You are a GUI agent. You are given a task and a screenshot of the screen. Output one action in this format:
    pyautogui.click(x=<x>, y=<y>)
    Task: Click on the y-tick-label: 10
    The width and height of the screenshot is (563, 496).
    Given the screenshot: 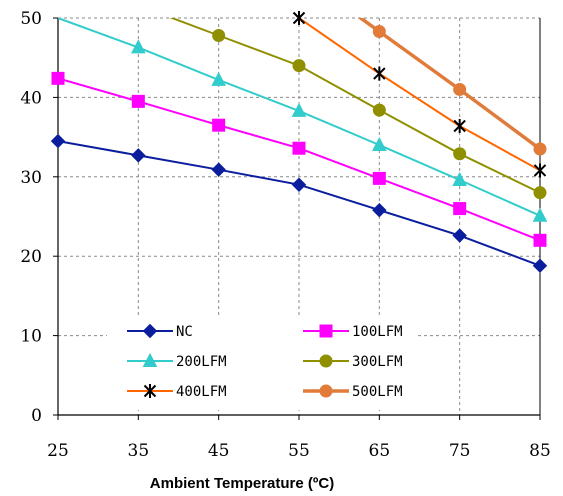 What is the action you would take?
    pyautogui.click(x=31, y=337)
    